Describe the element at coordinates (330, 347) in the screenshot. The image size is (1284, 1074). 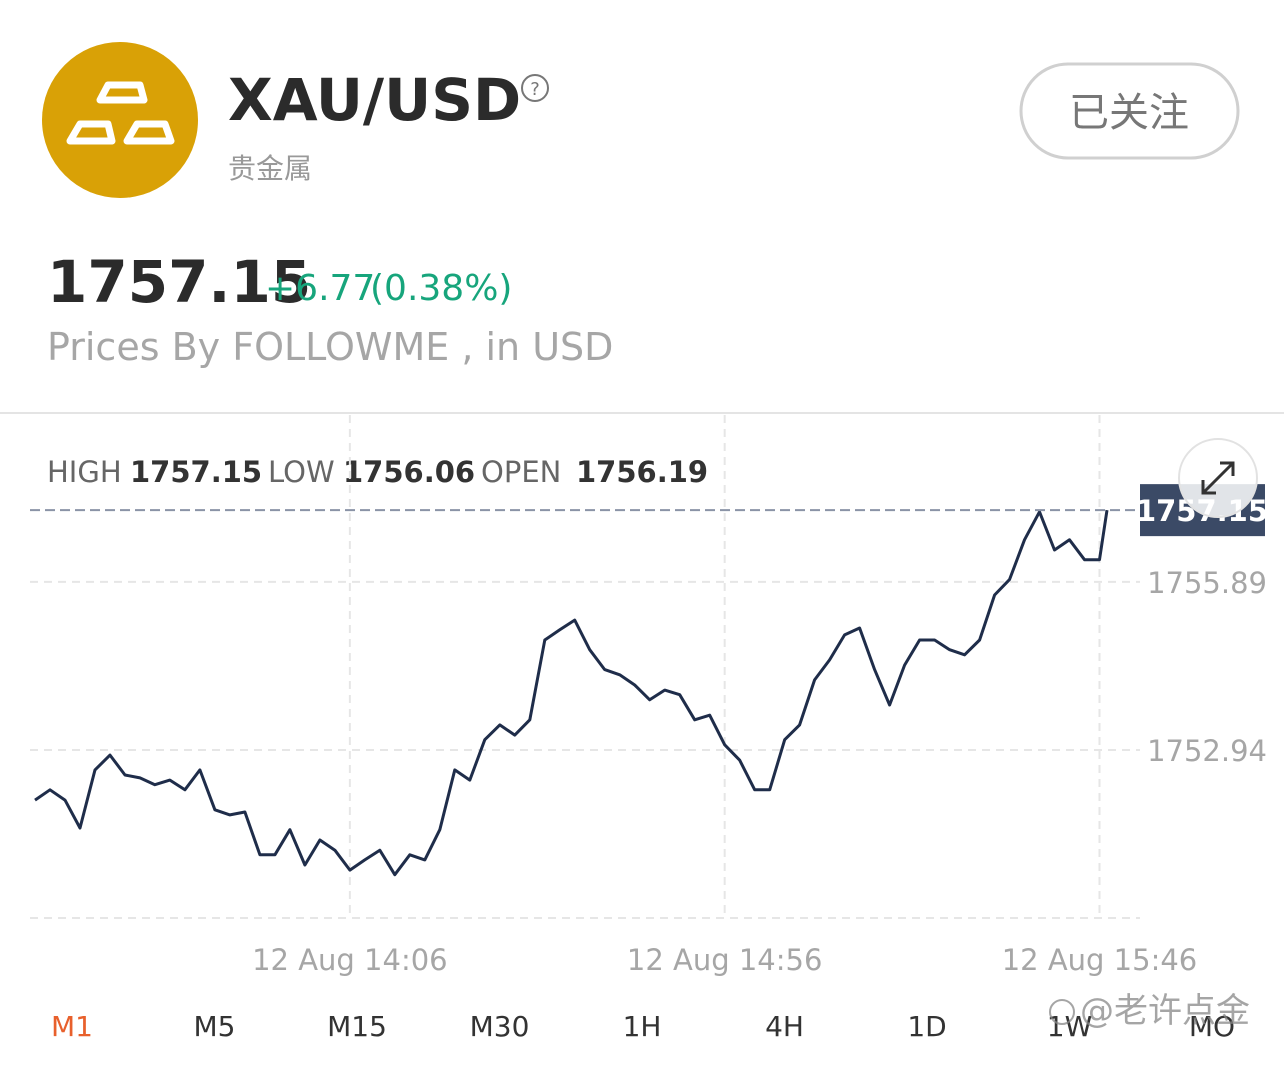
I see `price-source: Prices By FOLLOWME , in USD` at that location.